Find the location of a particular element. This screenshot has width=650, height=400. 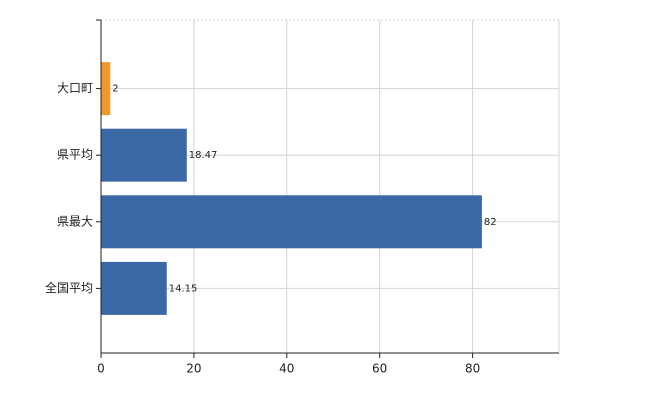

x-tick-label: 80 is located at coordinates (472, 369).